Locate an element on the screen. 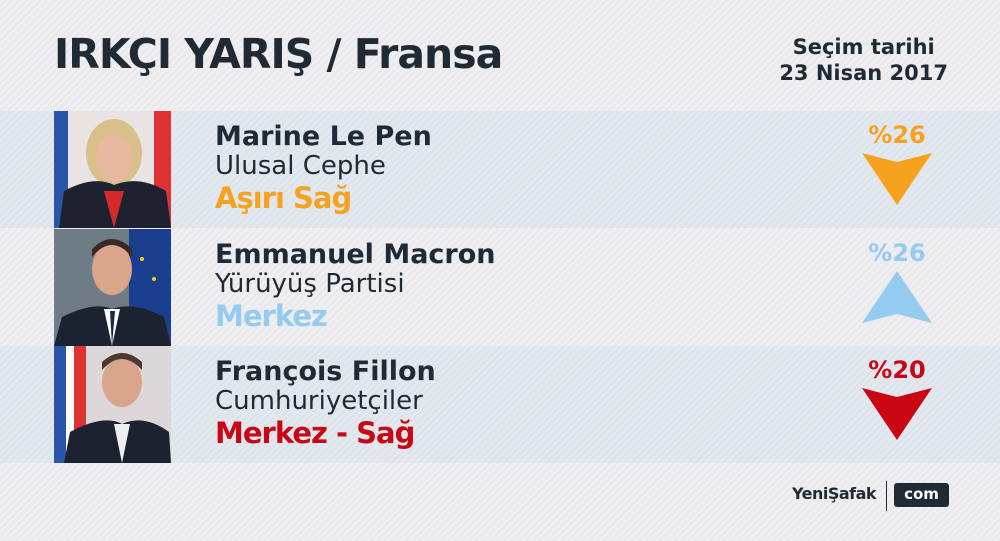 This screenshot has height=541, width=1000. election-date: Seçim tarihi 23 Nisan 2017 is located at coordinates (863, 60).